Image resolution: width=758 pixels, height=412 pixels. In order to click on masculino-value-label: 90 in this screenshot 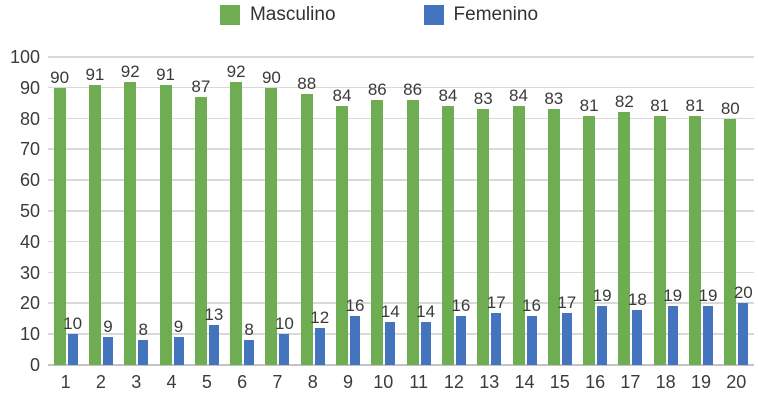, I will do `click(60, 77)`.